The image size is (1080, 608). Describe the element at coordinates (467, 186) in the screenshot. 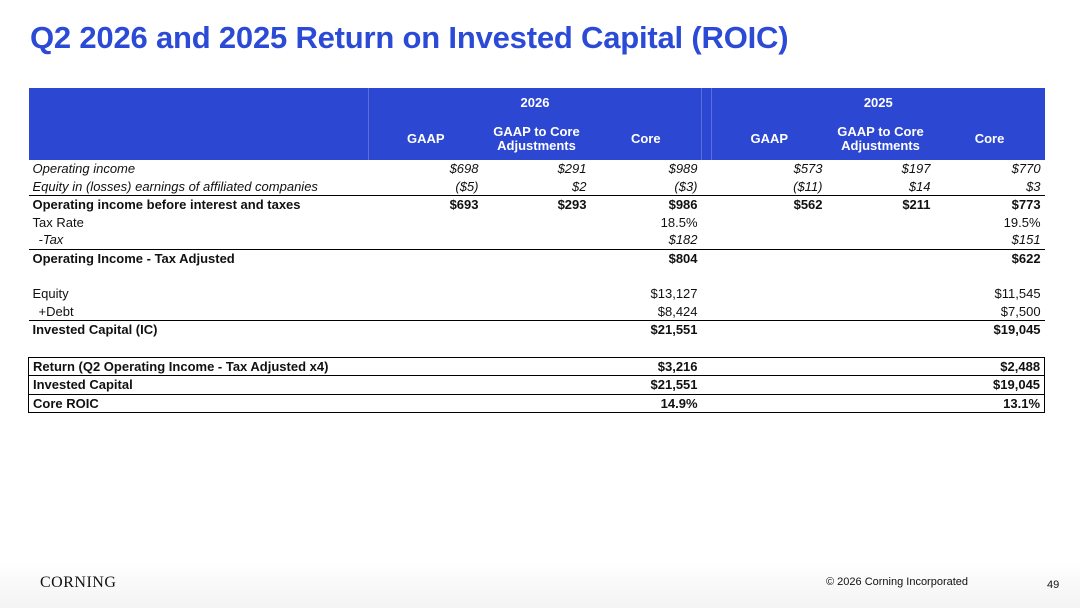

I see `value-cell: ($5)` at that location.